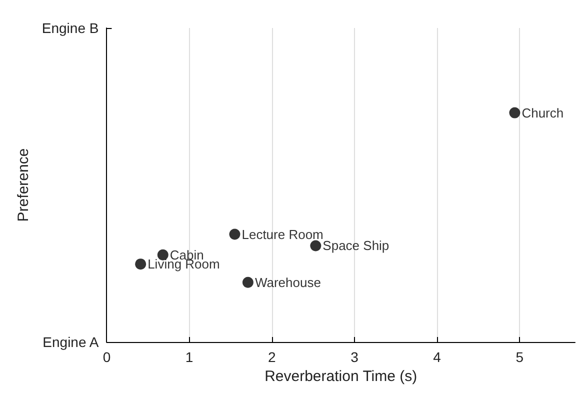 The width and height of the screenshot is (576, 403). What do you see at coordinates (189, 357) in the screenshot?
I see `x-tick-label: 1` at bounding box center [189, 357].